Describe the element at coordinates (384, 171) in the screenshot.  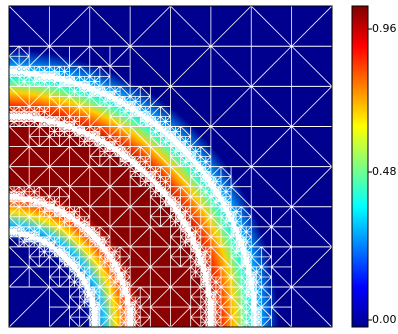
I see `colorbar-label-mid: 0.48` at that location.